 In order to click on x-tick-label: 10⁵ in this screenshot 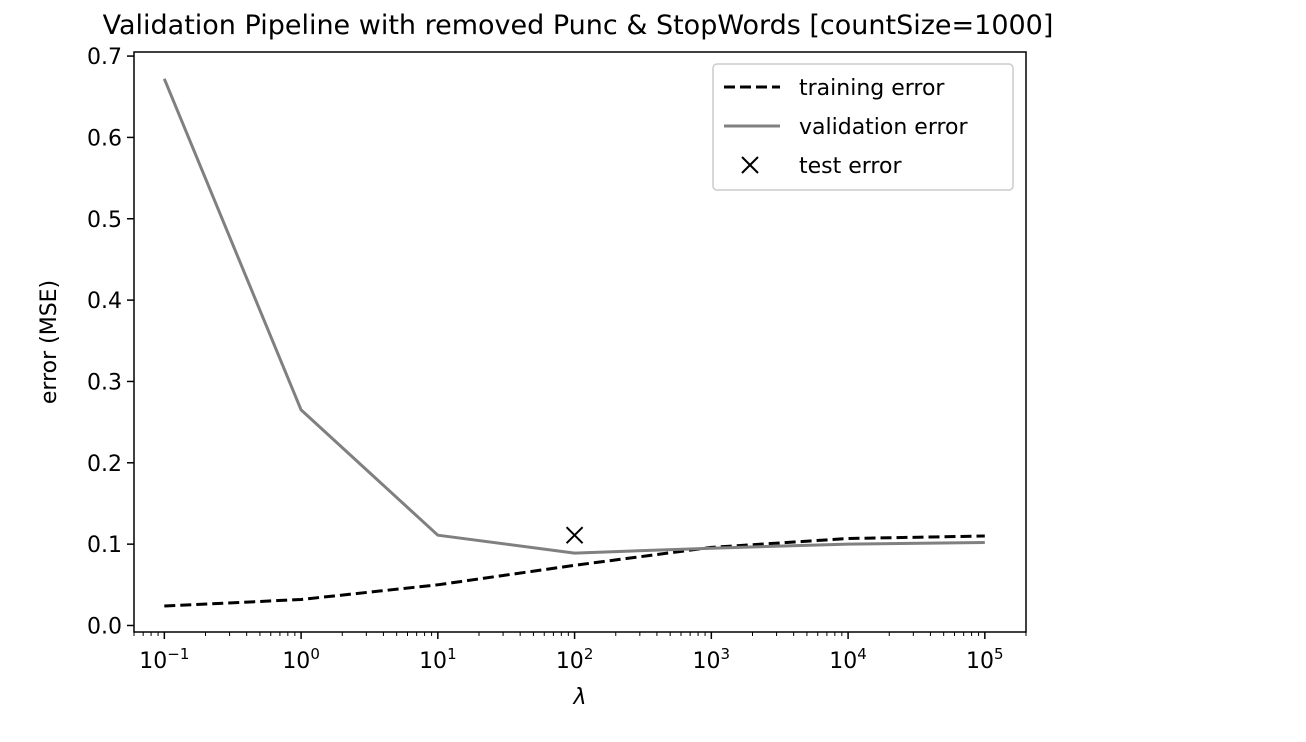, I will do `click(985, 659)`.